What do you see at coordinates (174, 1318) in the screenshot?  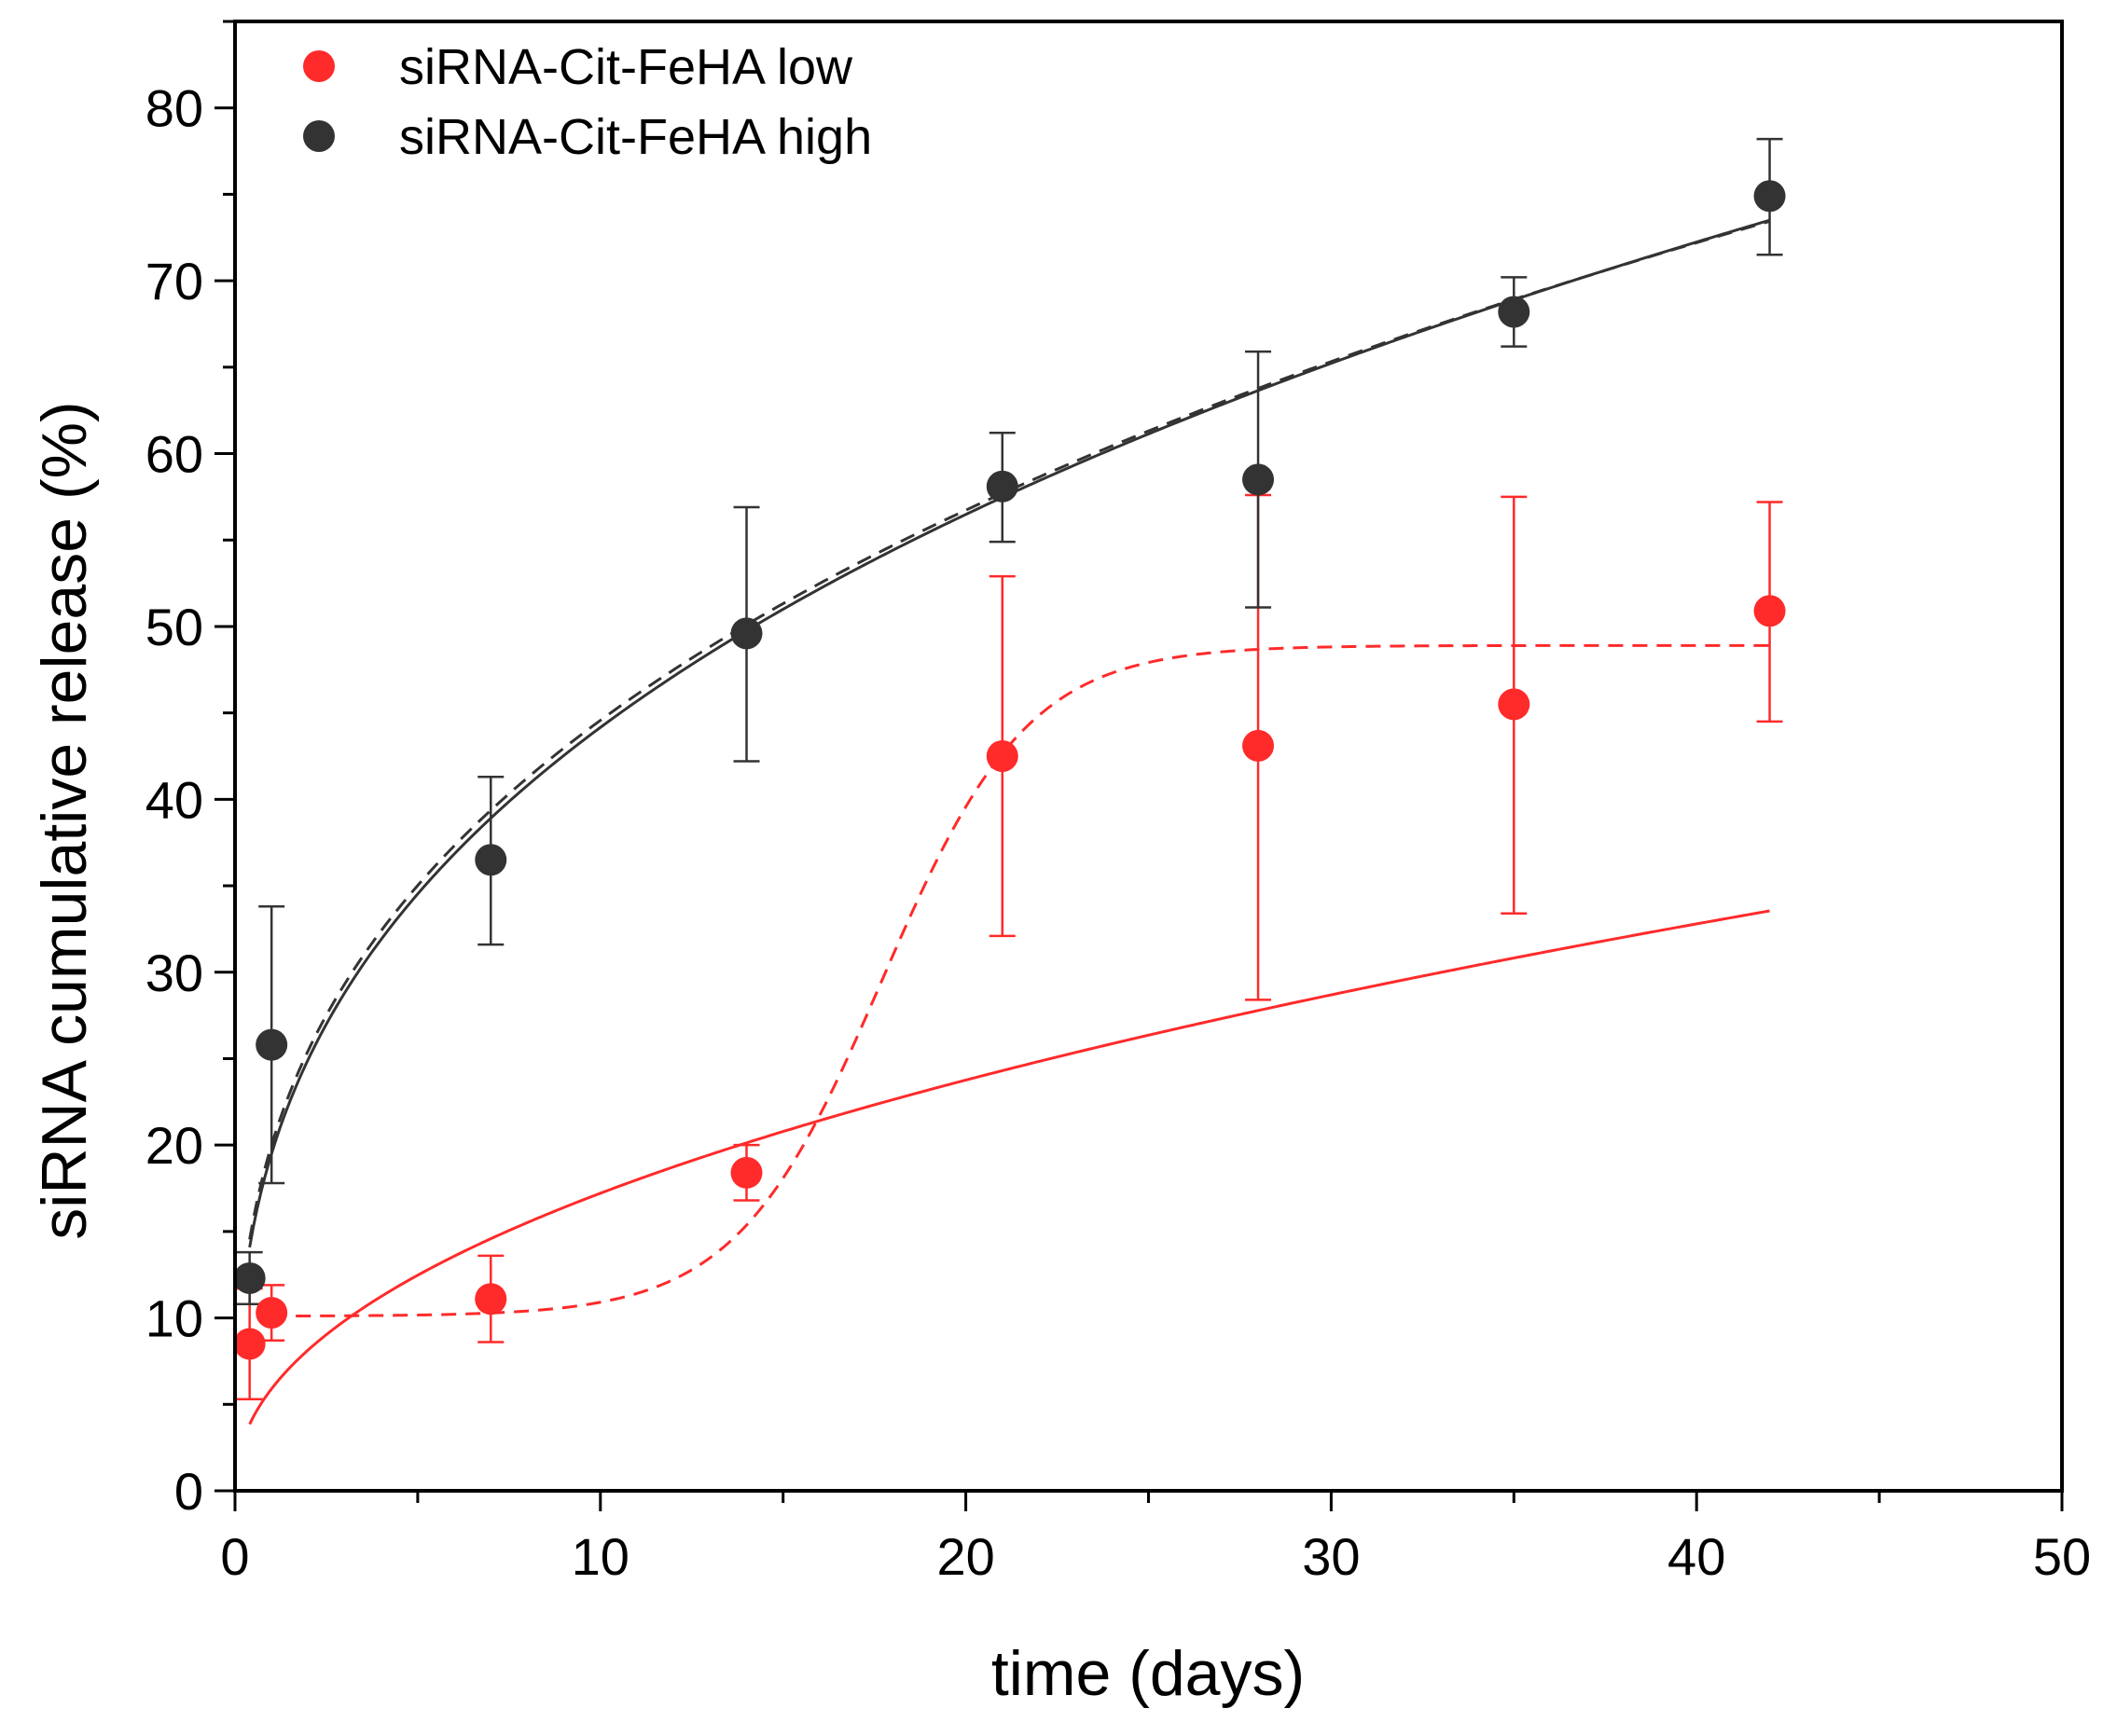 I see `y-tick-label: 10` at bounding box center [174, 1318].